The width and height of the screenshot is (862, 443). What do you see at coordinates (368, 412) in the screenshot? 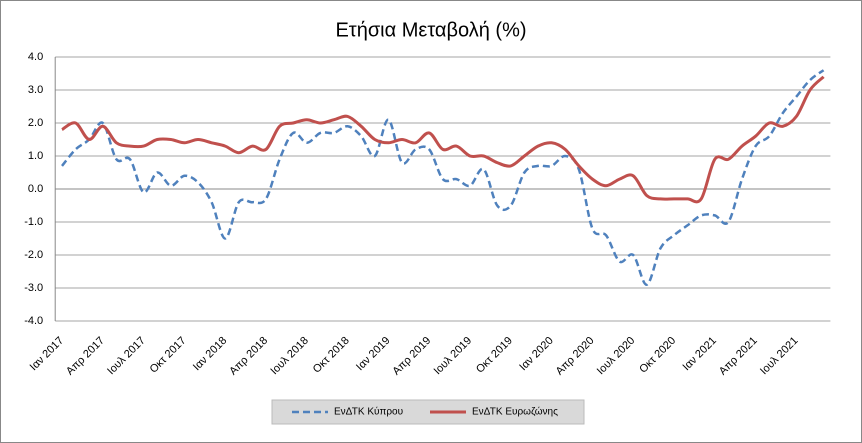
I see `legend-label: ΕνΔΤΚ Κύπρου` at bounding box center [368, 412].